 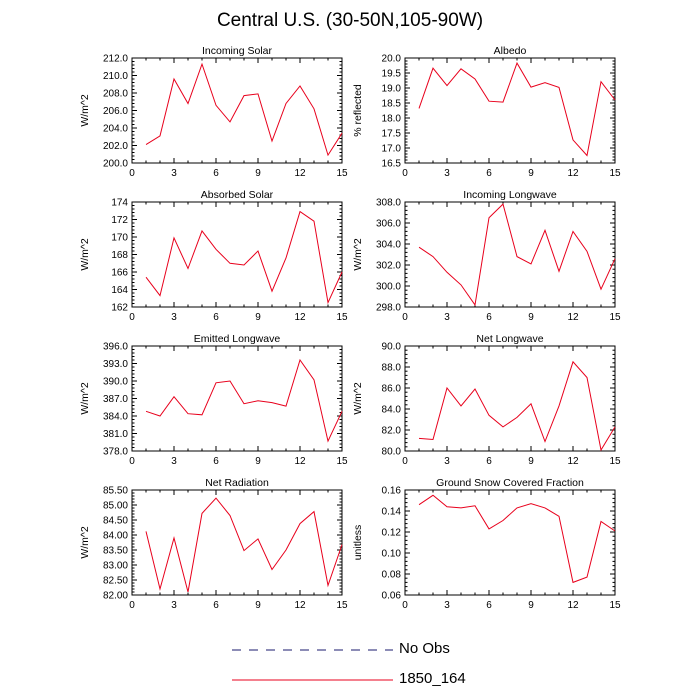 What do you see at coordinates (119, 255) in the screenshot?
I see `y-tick-label: 168` at bounding box center [119, 255].